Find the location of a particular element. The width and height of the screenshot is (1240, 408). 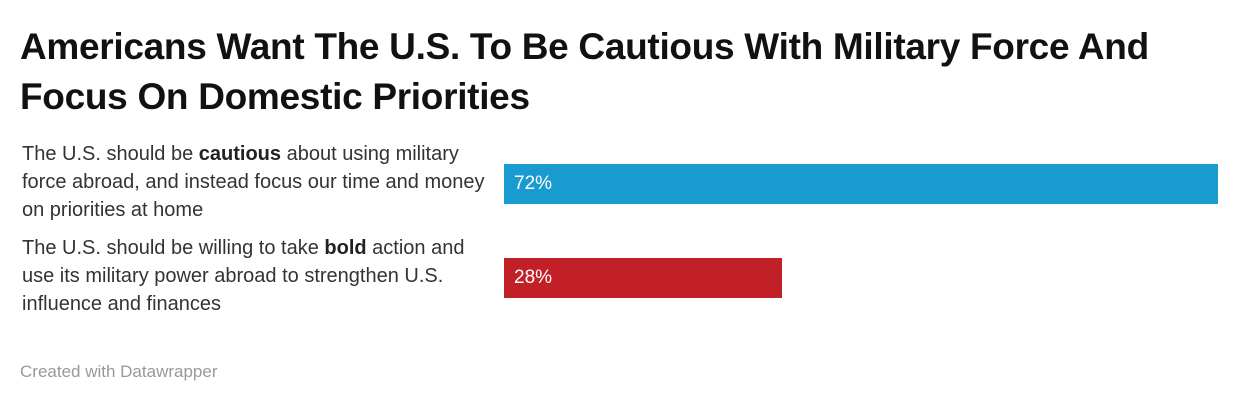

label-text: The U.S. should be willing to take is located at coordinates (173, 248).